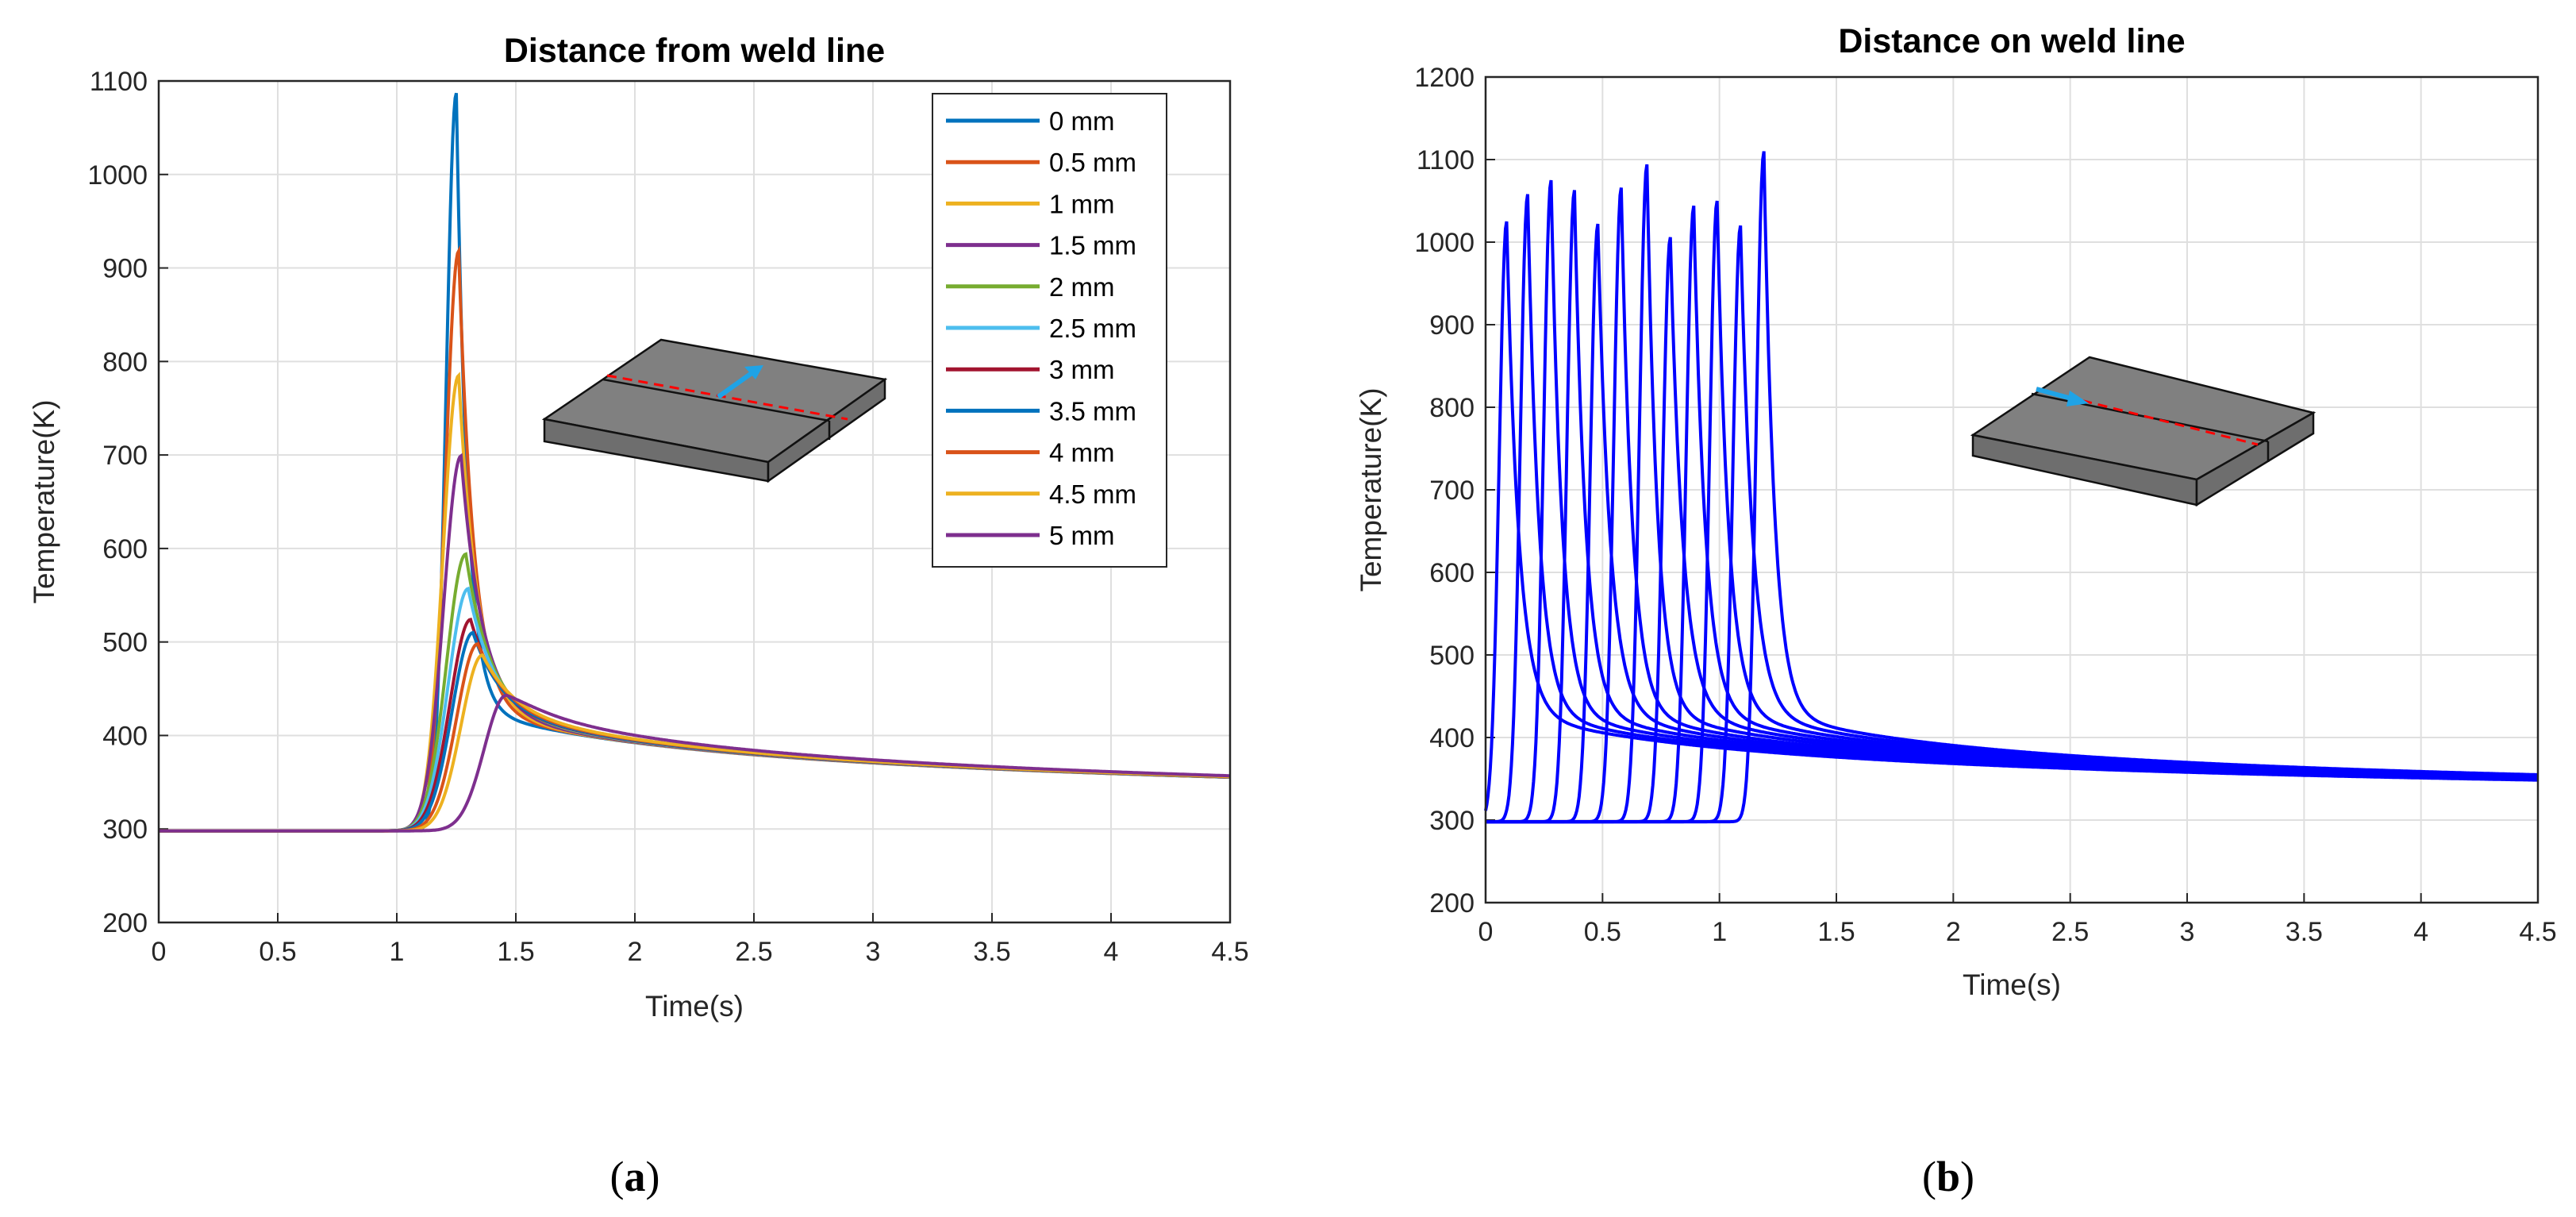  I want to click on legend-entry-label: 5 mm, so click(1082, 536).